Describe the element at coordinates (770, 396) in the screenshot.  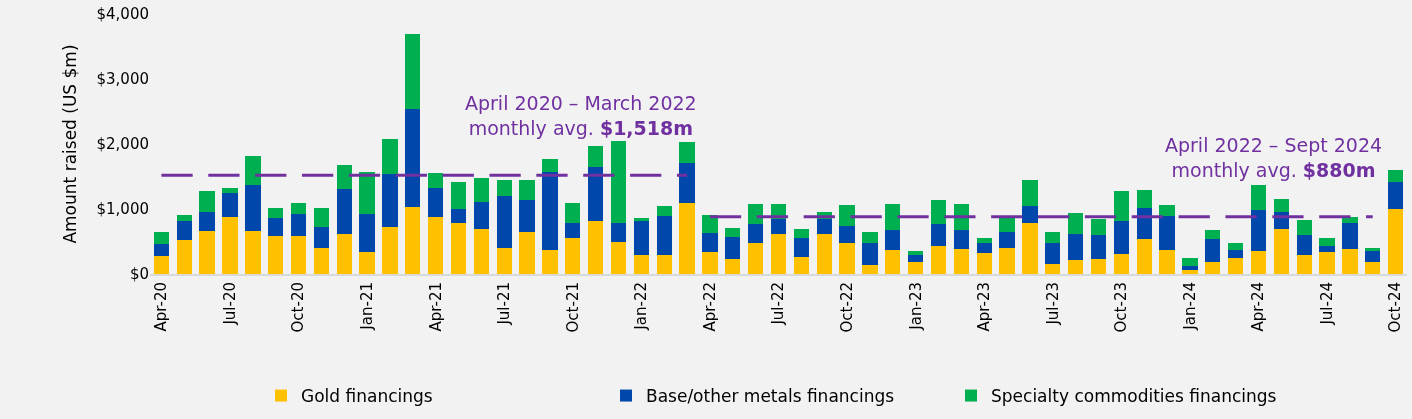
I see `legend-label: Base/other metals financings` at that location.